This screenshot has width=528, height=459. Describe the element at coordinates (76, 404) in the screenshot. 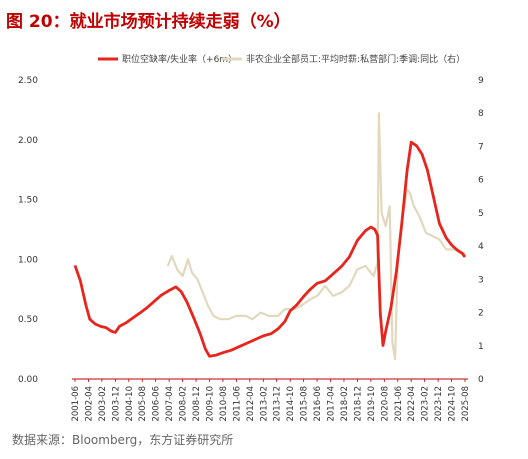

I see `x-tick-label: 2001-06` at that location.